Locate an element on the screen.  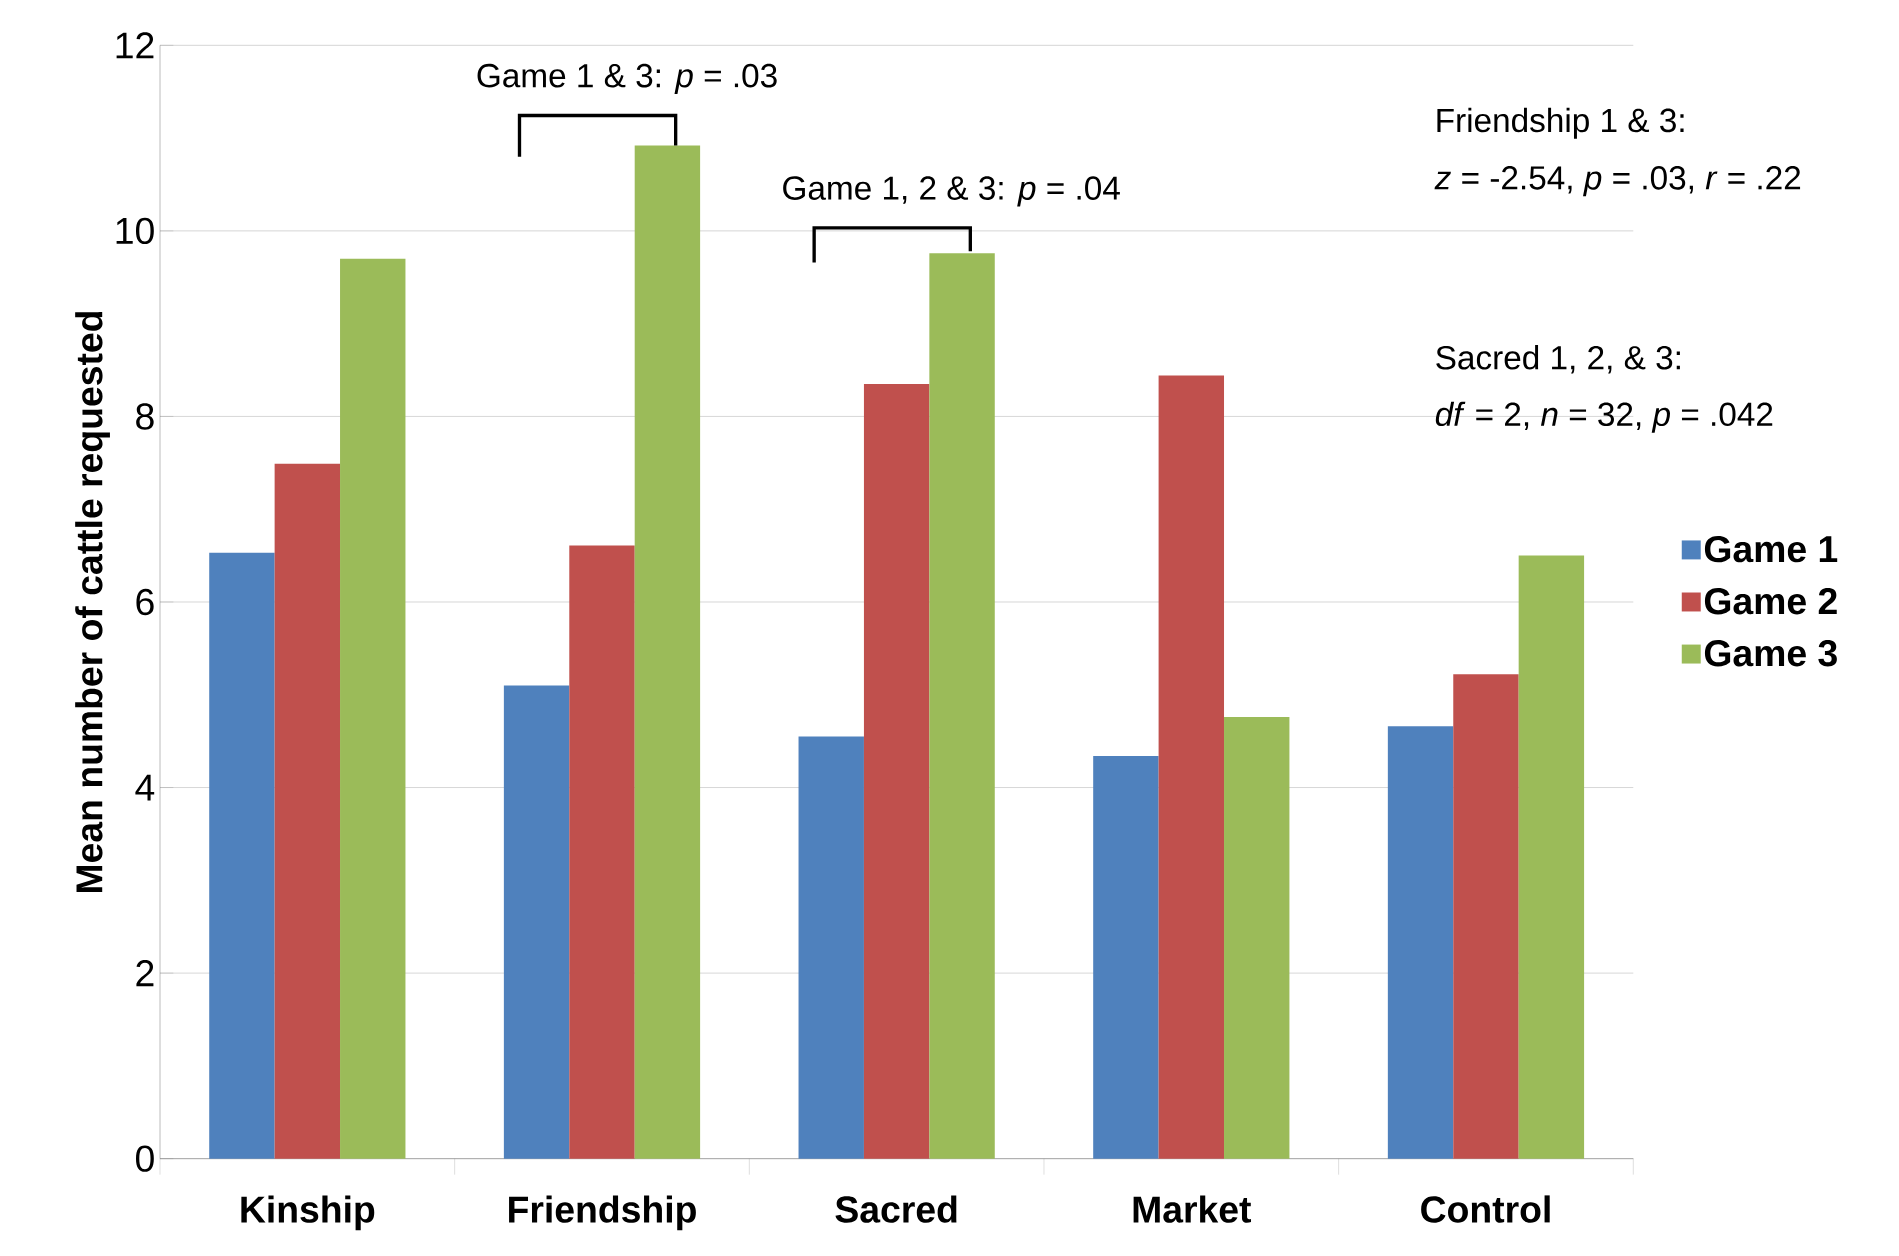
x-tick-label: Control is located at coordinates (1485, 1209).